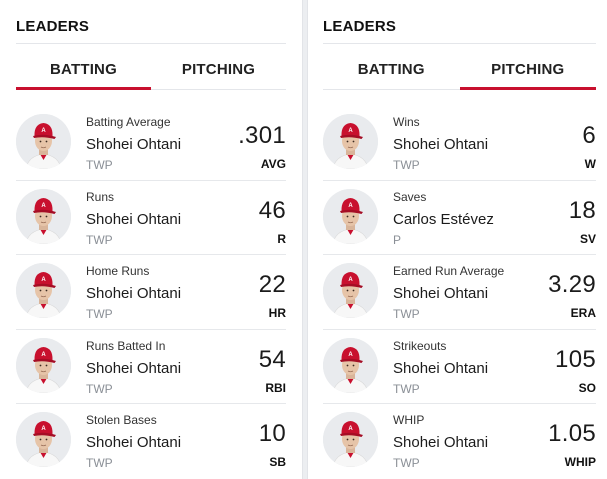 Image resolution: width=607 pixels, height=479 pixels. I want to click on leader-row: A Wins Shohei Ohtani TWP 6 W, so click(459, 143).